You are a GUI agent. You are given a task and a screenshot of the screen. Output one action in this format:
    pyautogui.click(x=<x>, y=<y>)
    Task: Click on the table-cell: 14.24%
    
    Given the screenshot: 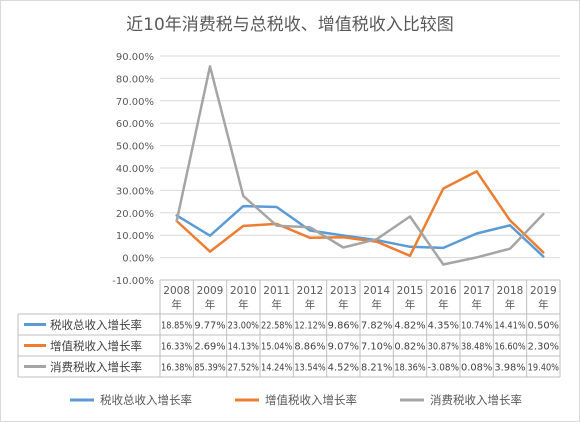 What is the action you would take?
    pyautogui.click(x=276, y=368)
    